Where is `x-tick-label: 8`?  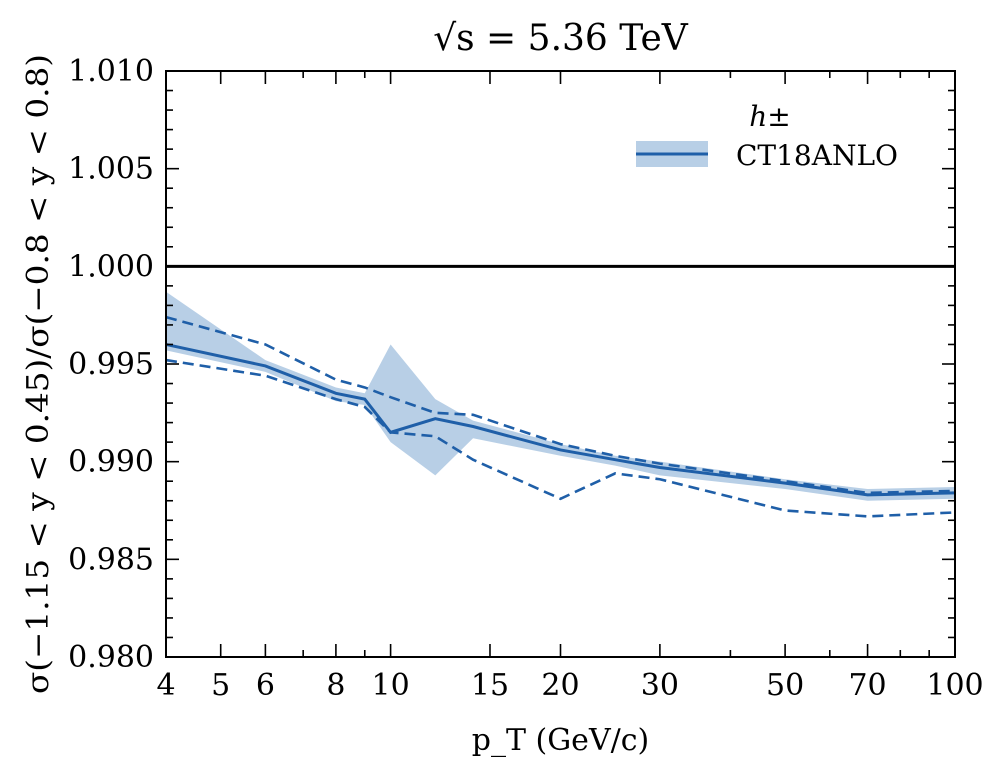
x-tick-label: 8 is located at coordinates (335, 685).